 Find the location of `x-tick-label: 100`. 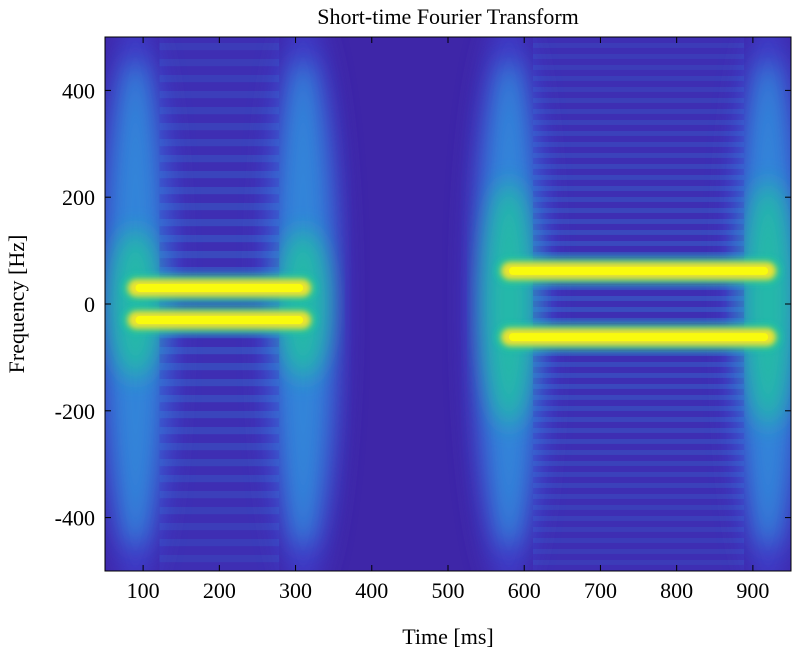

x-tick-label: 100 is located at coordinates (143, 590).